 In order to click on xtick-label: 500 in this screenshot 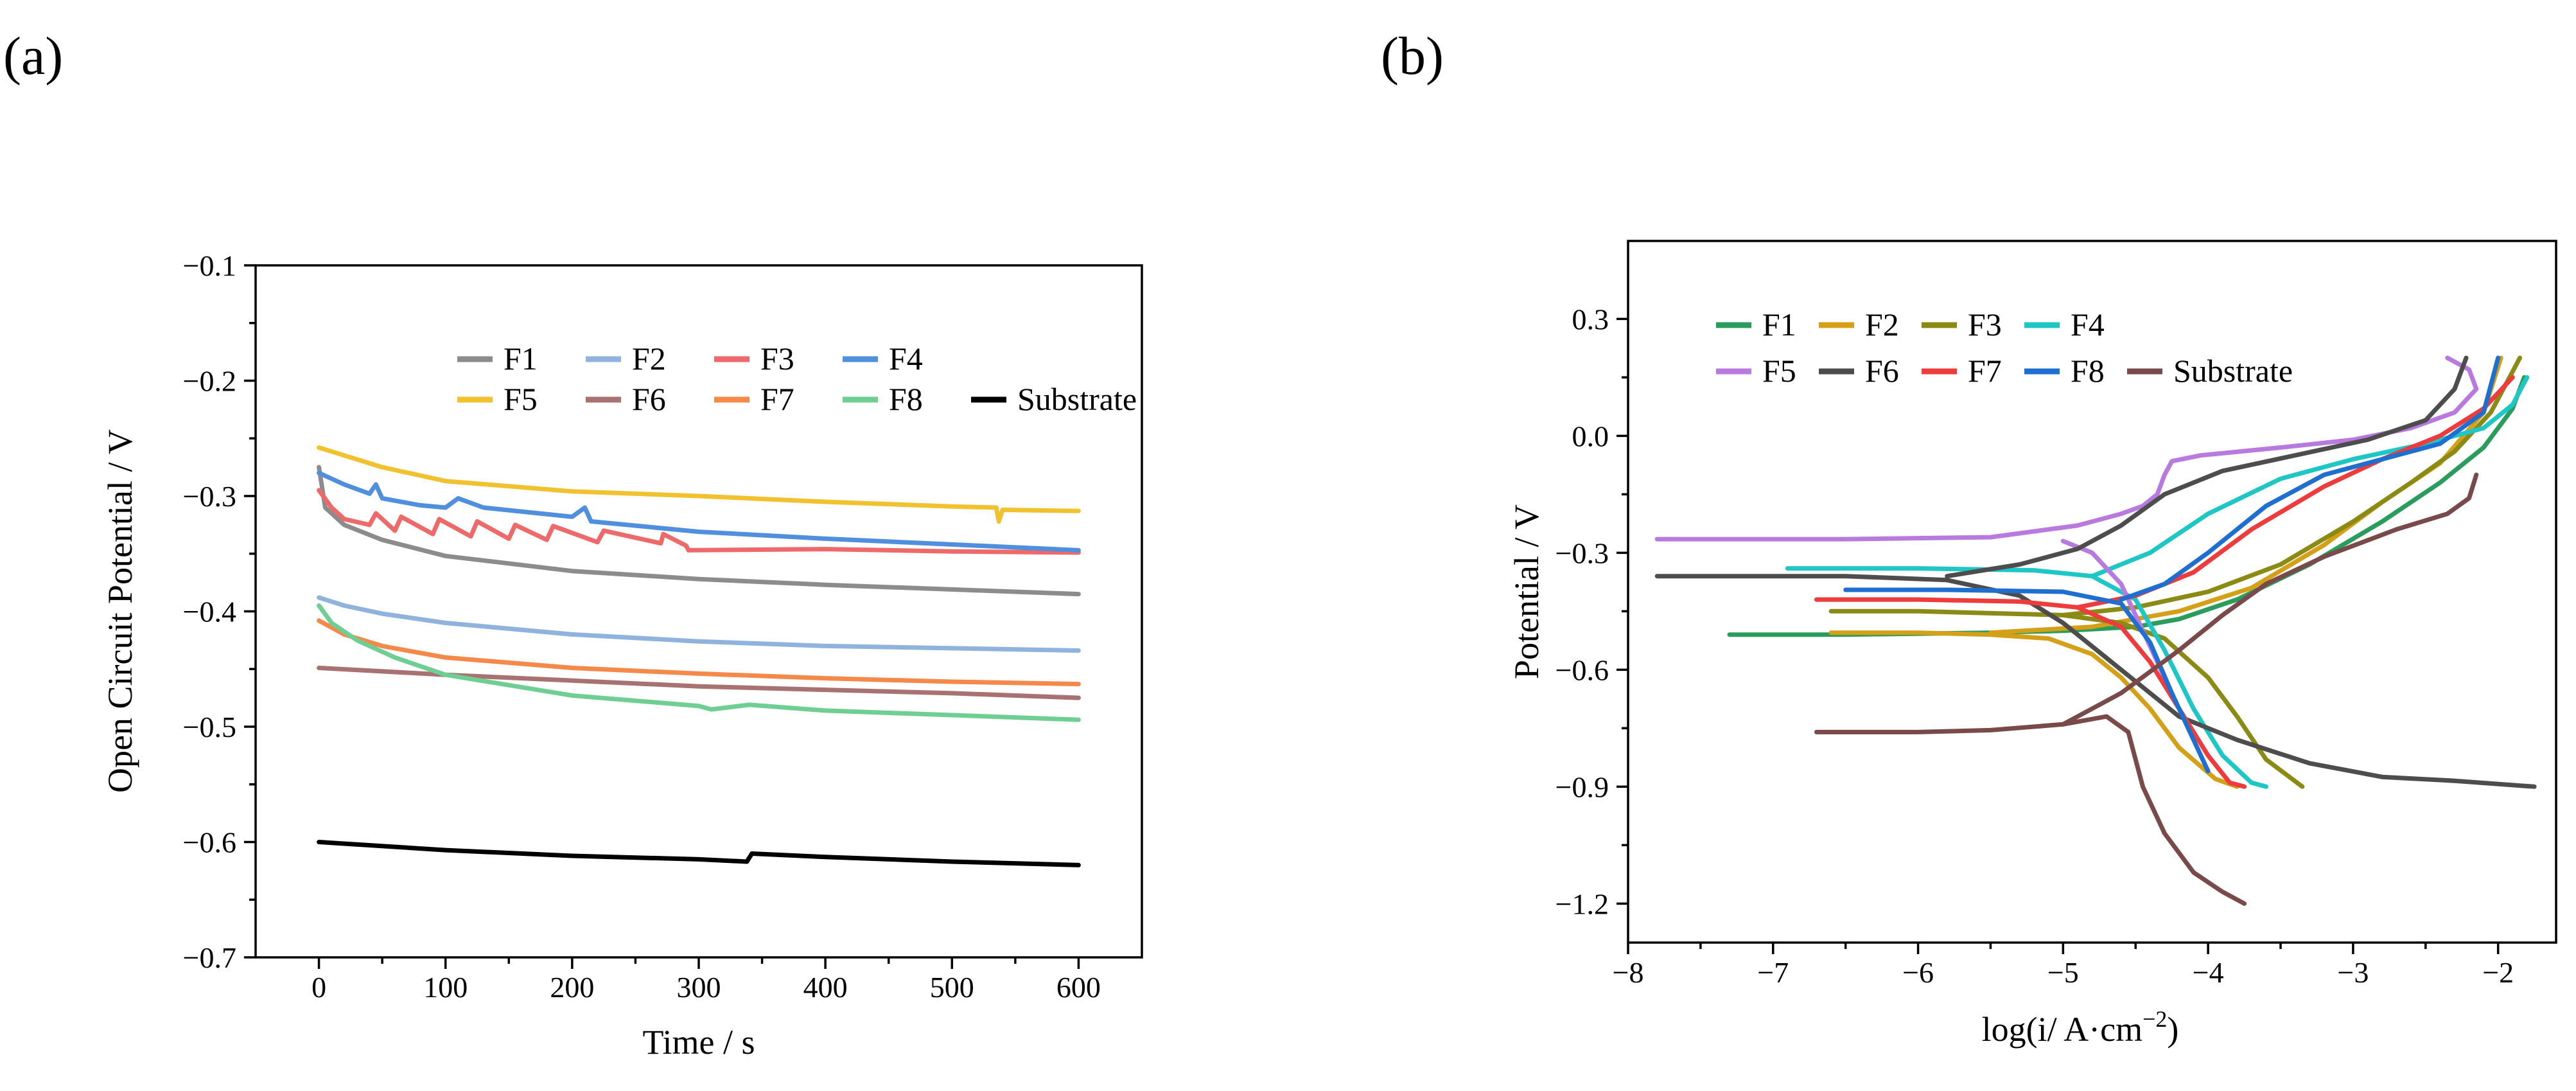, I will do `click(952, 987)`.